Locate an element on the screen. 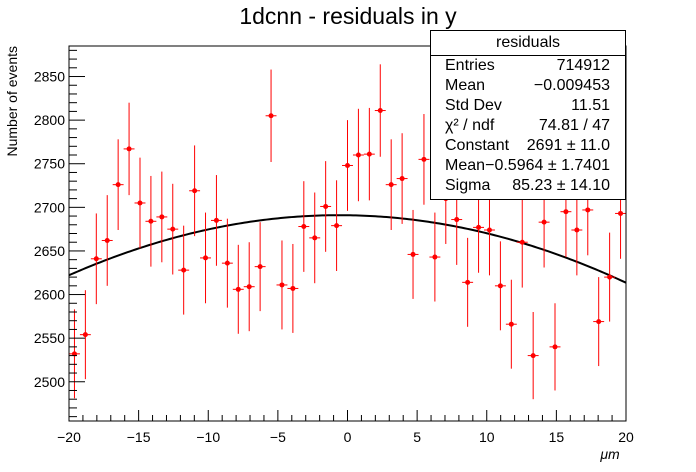 This screenshot has height=472, width=696. stats-title: residuals is located at coordinates (528, 43).